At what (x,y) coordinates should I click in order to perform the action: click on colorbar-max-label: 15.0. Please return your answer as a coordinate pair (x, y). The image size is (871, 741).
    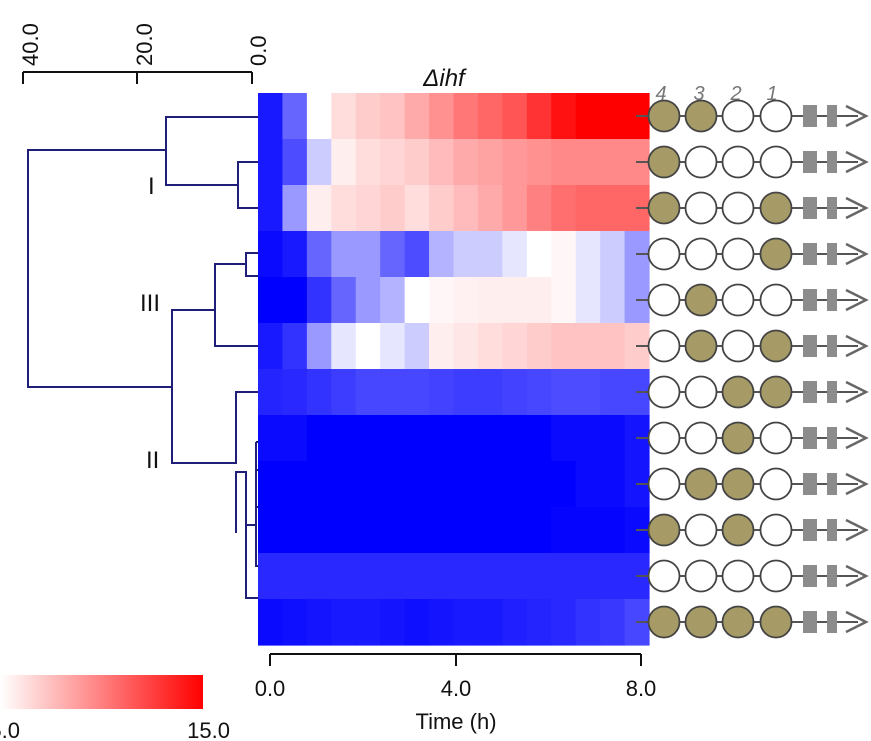
    Looking at the image, I should click on (208, 729).